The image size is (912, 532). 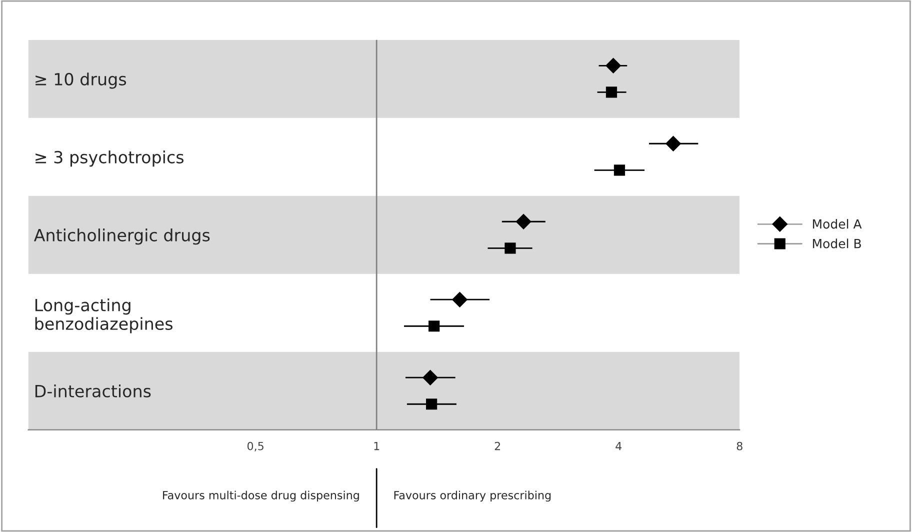 I want to click on y-tick-label: ≥ 10 drugs, so click(x=81, y=80).